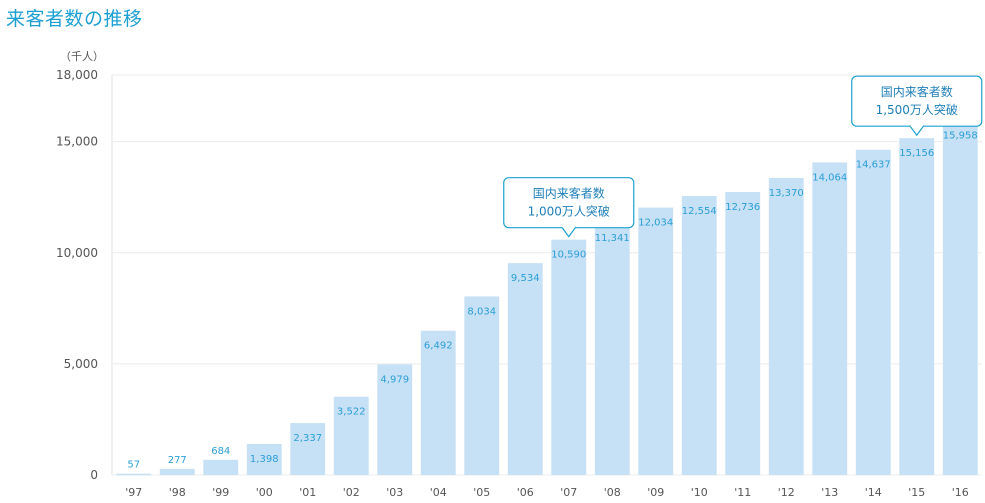  Describe the element at coordinates (917, 109) in the screenshot. I see `callout-line: 1,500万人突破` at that location.